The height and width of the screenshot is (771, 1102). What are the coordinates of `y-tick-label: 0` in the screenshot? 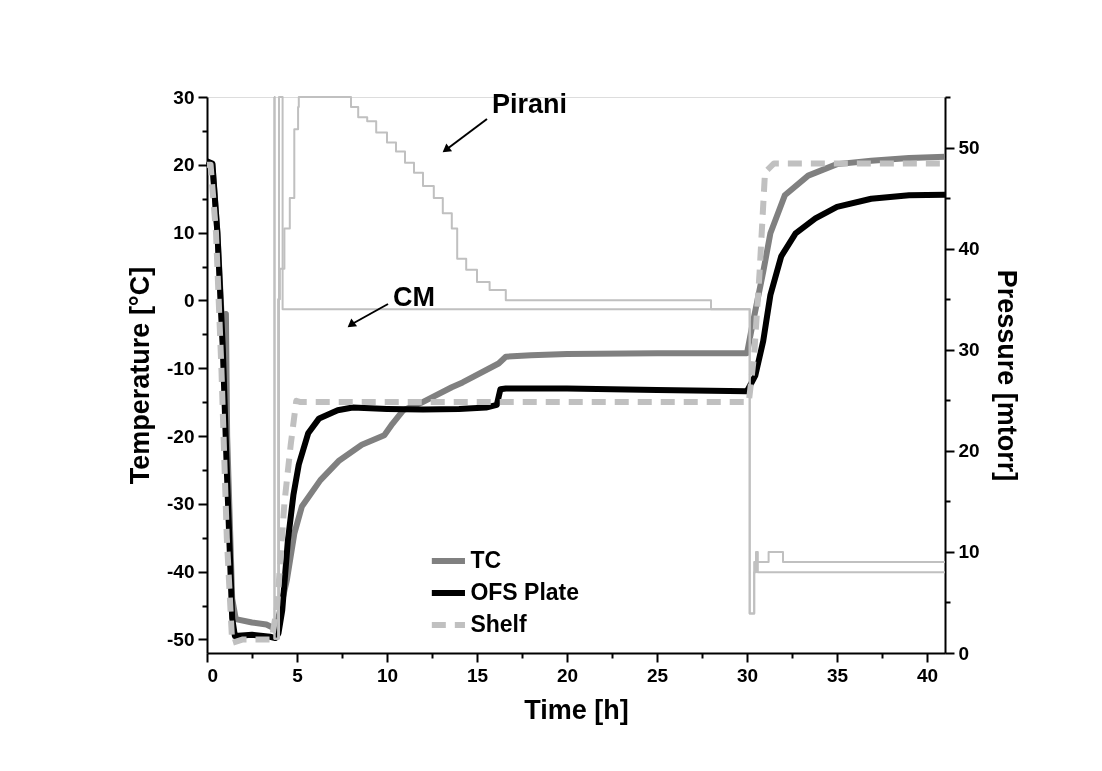 It's located at (189, 300).